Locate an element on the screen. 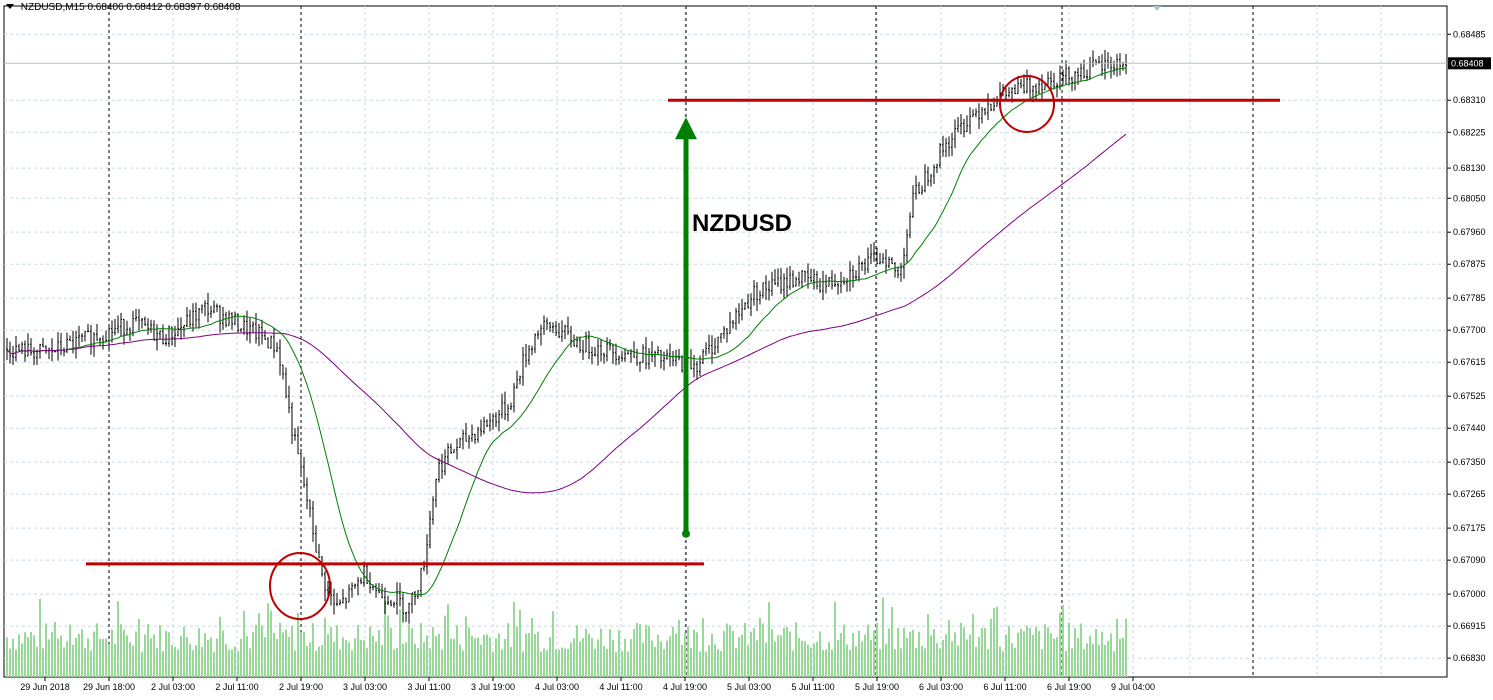 This screenshot has height=700, width=1493. time-tick-label: 2 Jul 03:00 is located at coordinates (173, 687).